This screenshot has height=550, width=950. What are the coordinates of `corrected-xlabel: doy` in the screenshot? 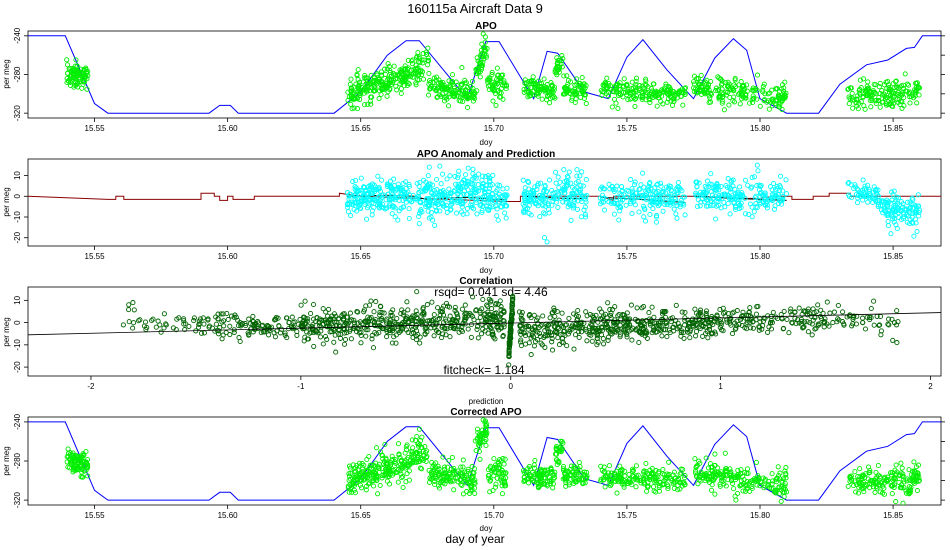 It's located at (486, 528).